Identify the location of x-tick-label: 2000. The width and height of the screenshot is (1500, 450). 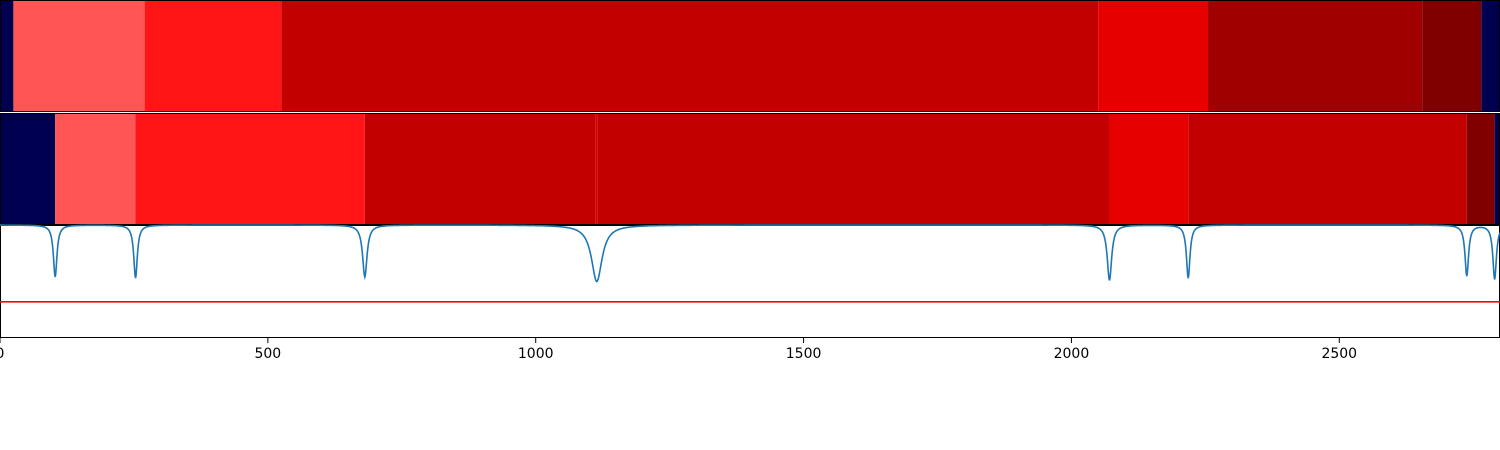
(1072, 354).